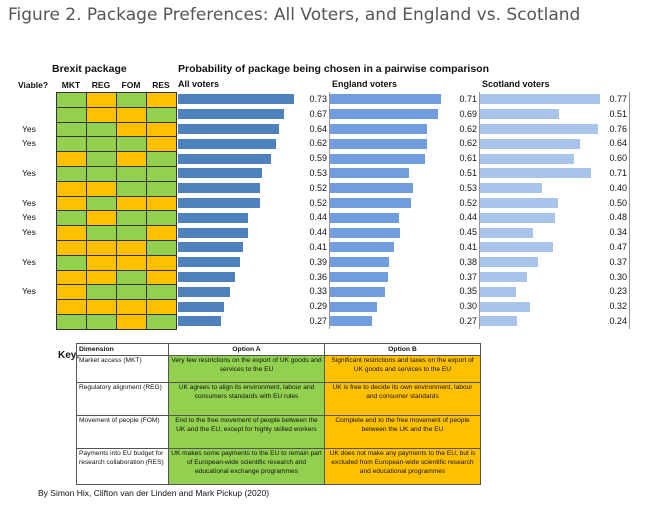 The image size is (650, 512). I want to click on value-label-england: 0.45, so click(468, 232).